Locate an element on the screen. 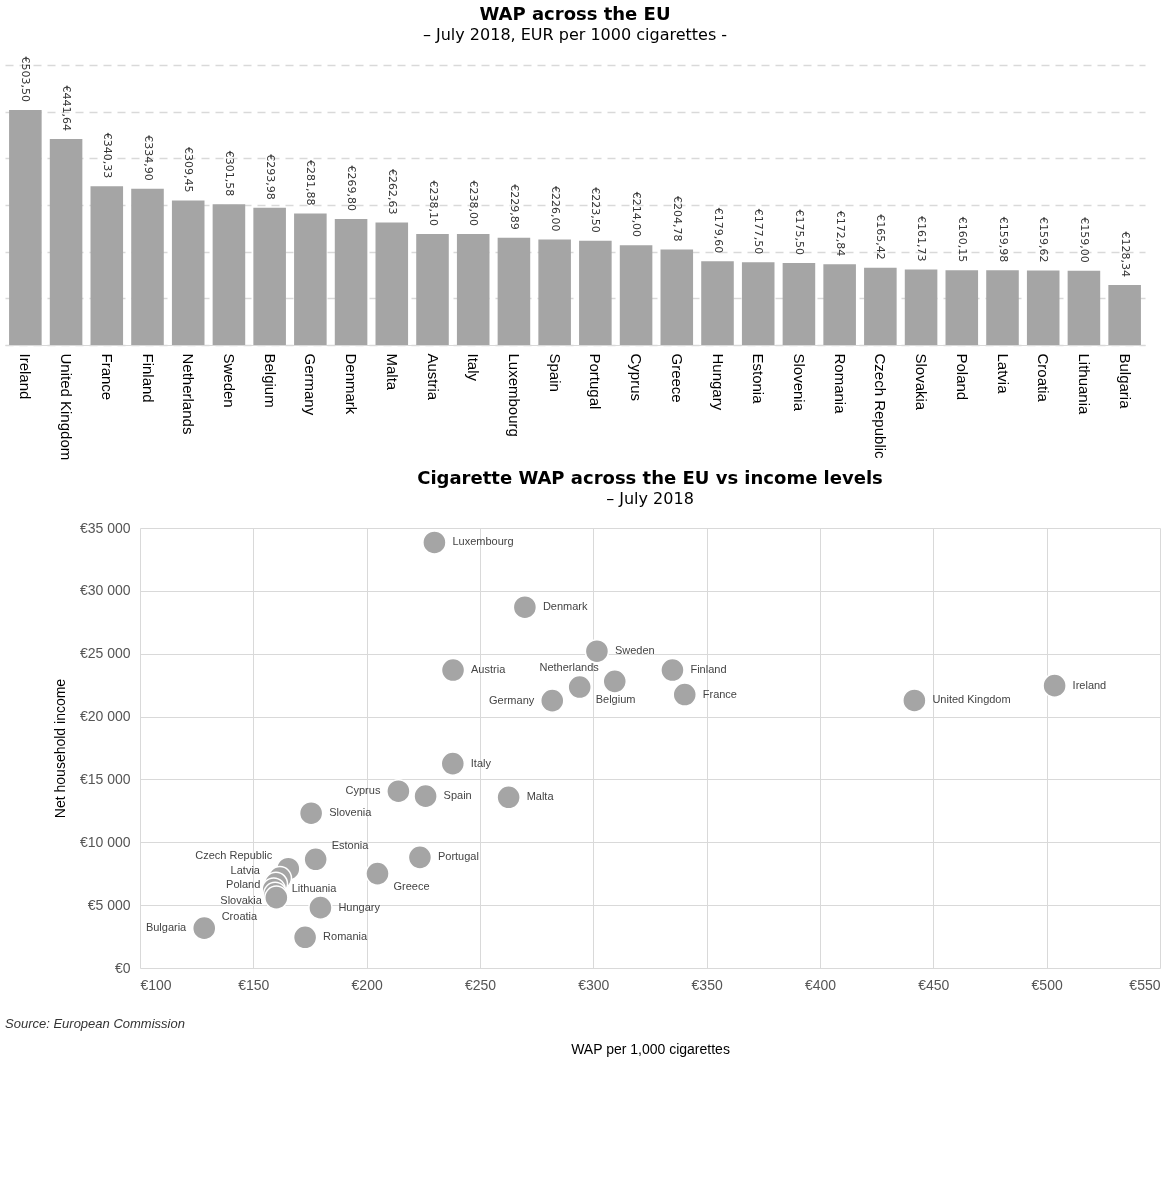 The height and width of the screenshot is (1204, 1173). annotation: Slovenia is located at coordinates (351, 812).